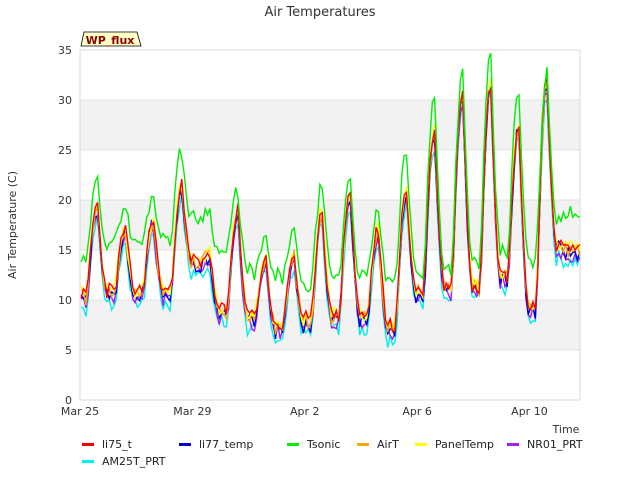 The image size is (640, 480). I want to click on grid-band, so click(330, 125).